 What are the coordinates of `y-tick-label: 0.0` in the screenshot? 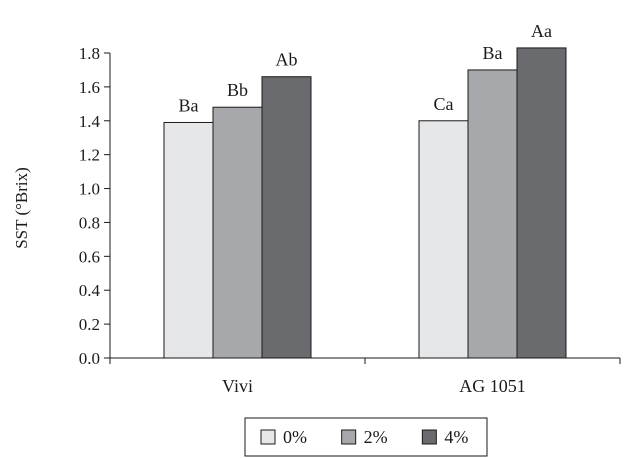 It's located at (89, 358).